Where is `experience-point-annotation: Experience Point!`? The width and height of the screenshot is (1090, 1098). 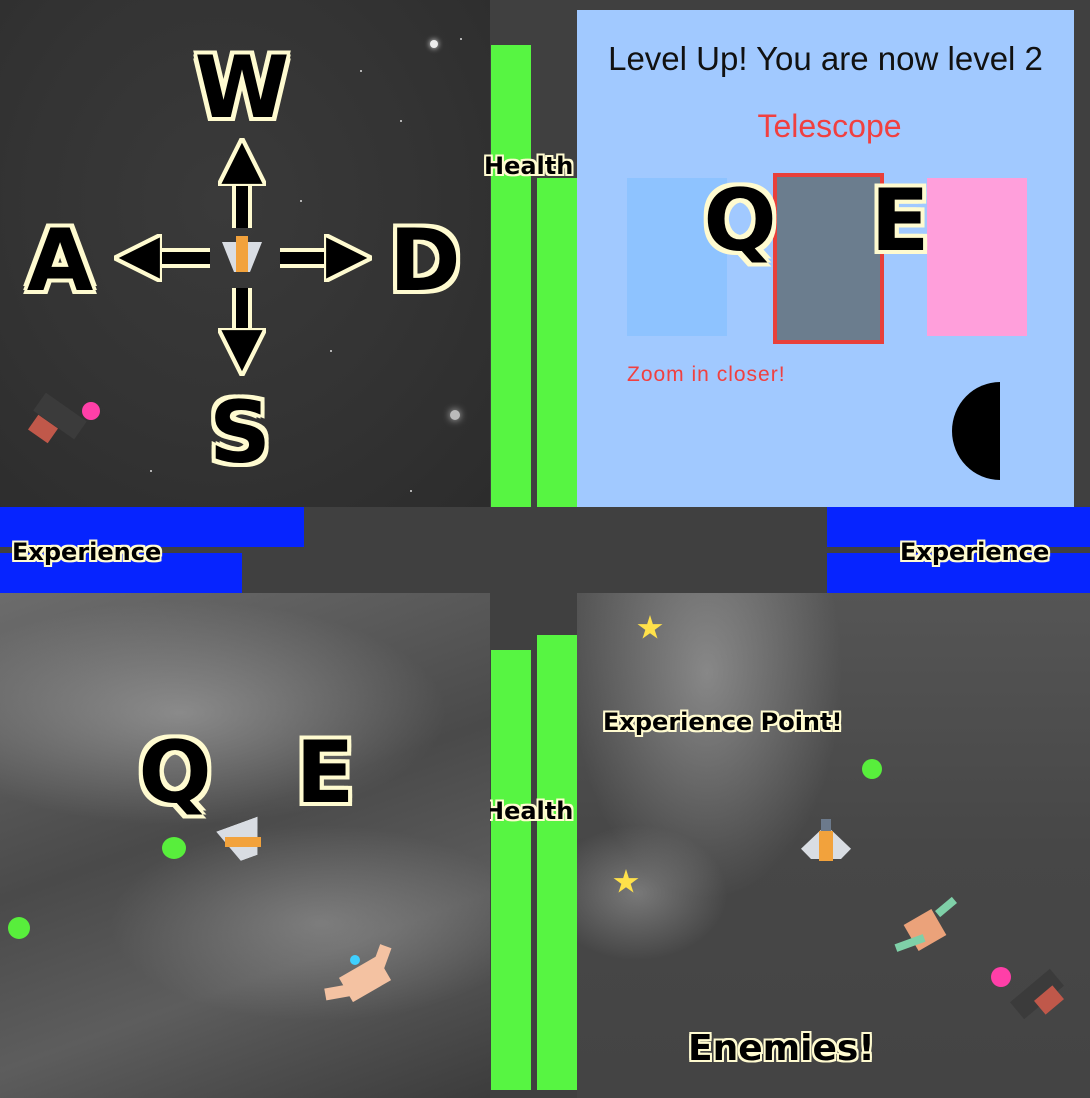 experience-point-annotation: Experience Point! is located at coordinates (723, 722).